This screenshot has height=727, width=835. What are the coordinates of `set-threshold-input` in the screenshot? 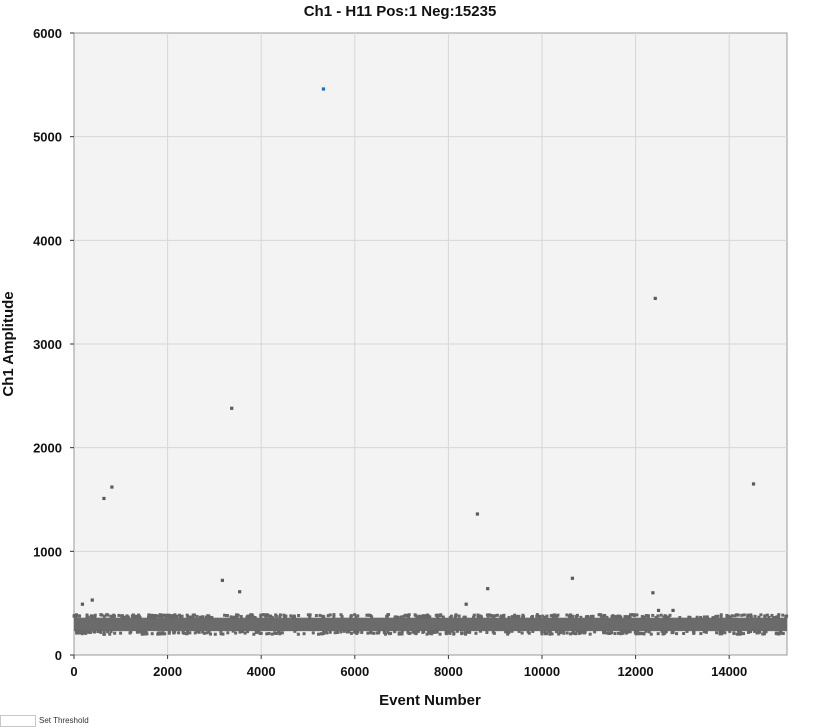 It's located at (18, 721).